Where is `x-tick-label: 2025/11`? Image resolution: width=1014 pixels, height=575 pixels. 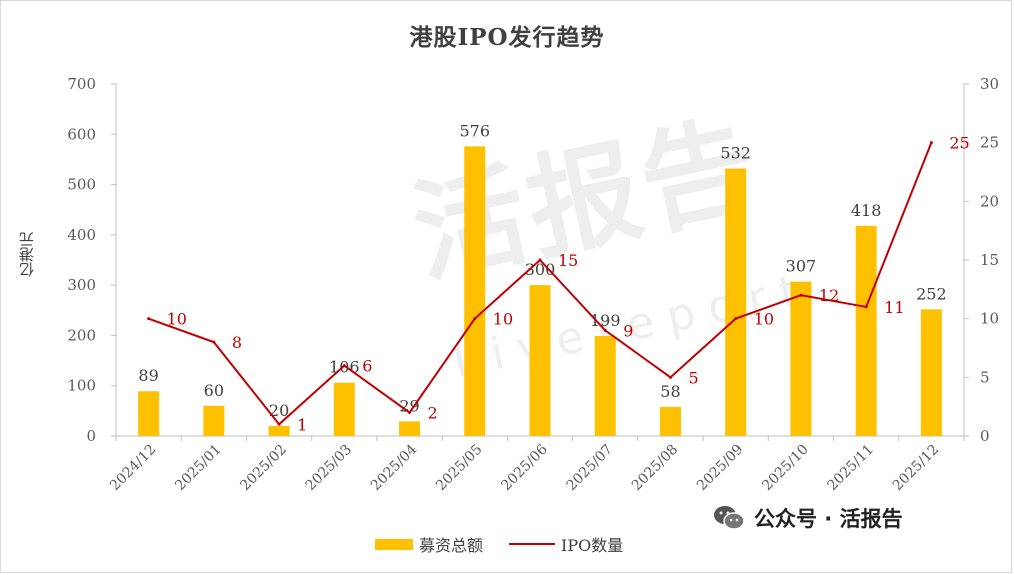 x-tick-label: 2025/11 is located at coordinates (851, 468).